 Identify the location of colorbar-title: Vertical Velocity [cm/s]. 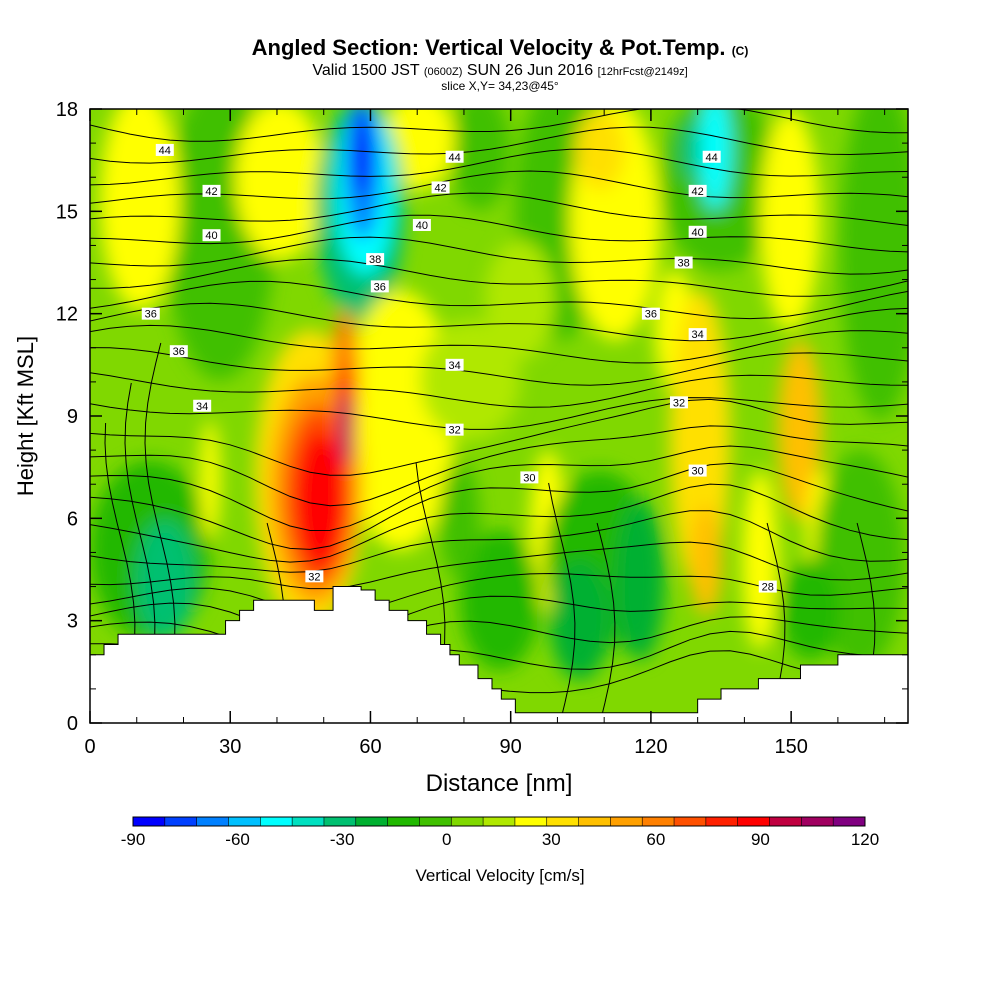
(499, 875).